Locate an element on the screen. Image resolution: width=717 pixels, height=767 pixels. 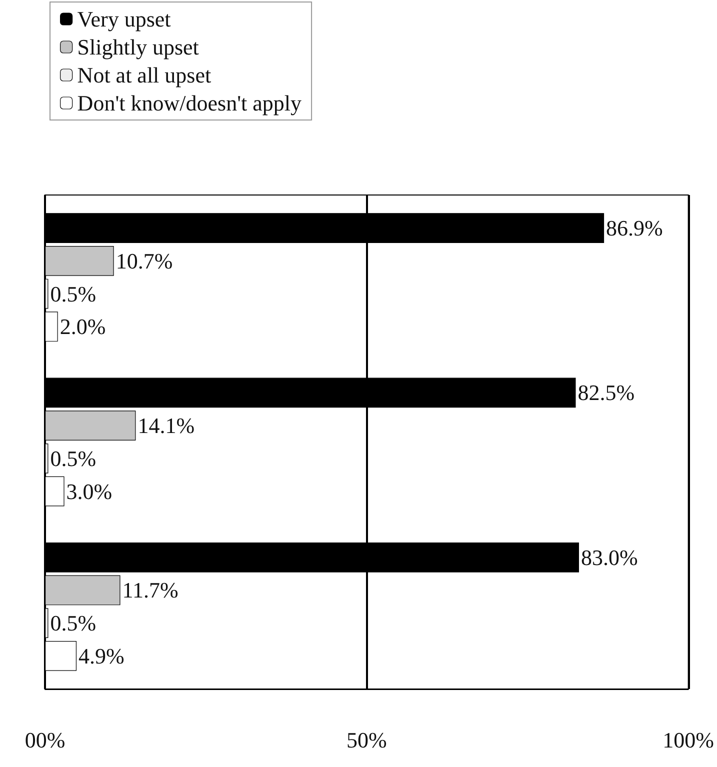
data-label: 4.9% is located at coordinates (101, 655).